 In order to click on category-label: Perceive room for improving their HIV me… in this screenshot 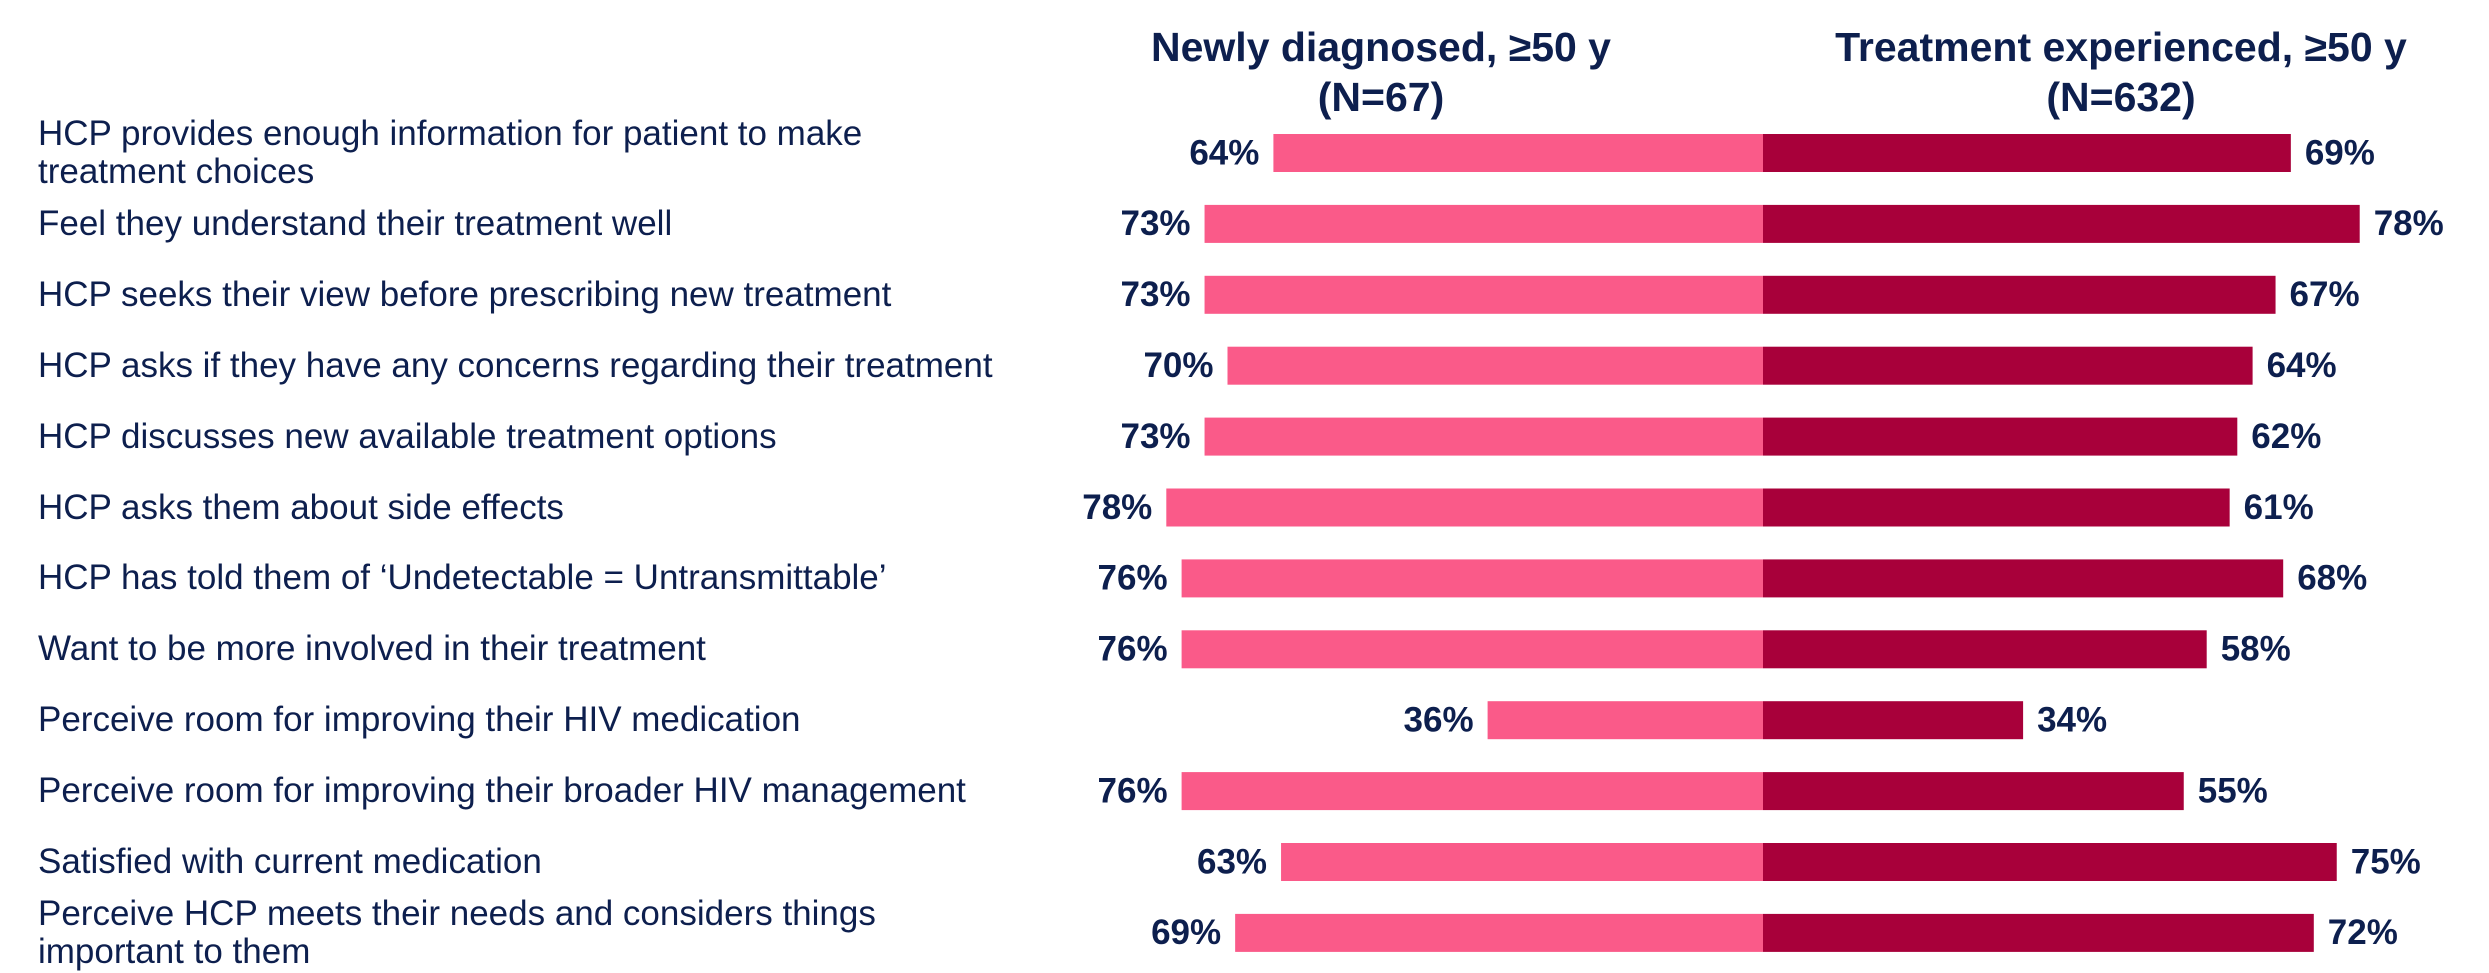, I will do `click(419, 720)`.